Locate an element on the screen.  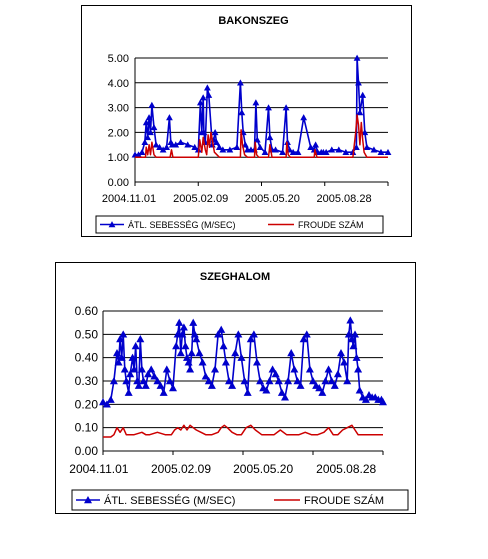
chart-title: BAKONSZEG is located at coordinates (253, 21).